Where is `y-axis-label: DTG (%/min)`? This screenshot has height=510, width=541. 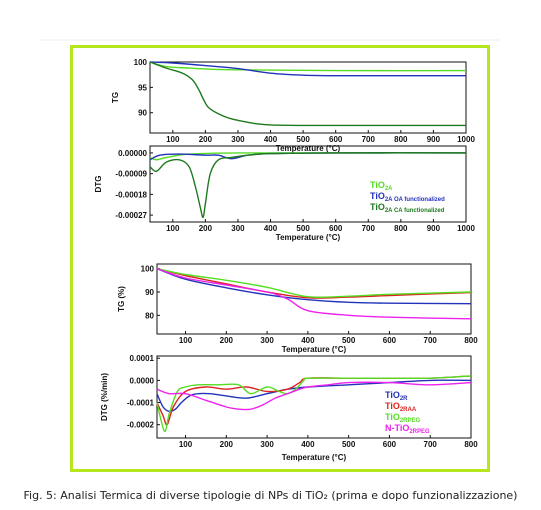 y-axis-label: DTG (%/min) is located at coordinates (104, 397).